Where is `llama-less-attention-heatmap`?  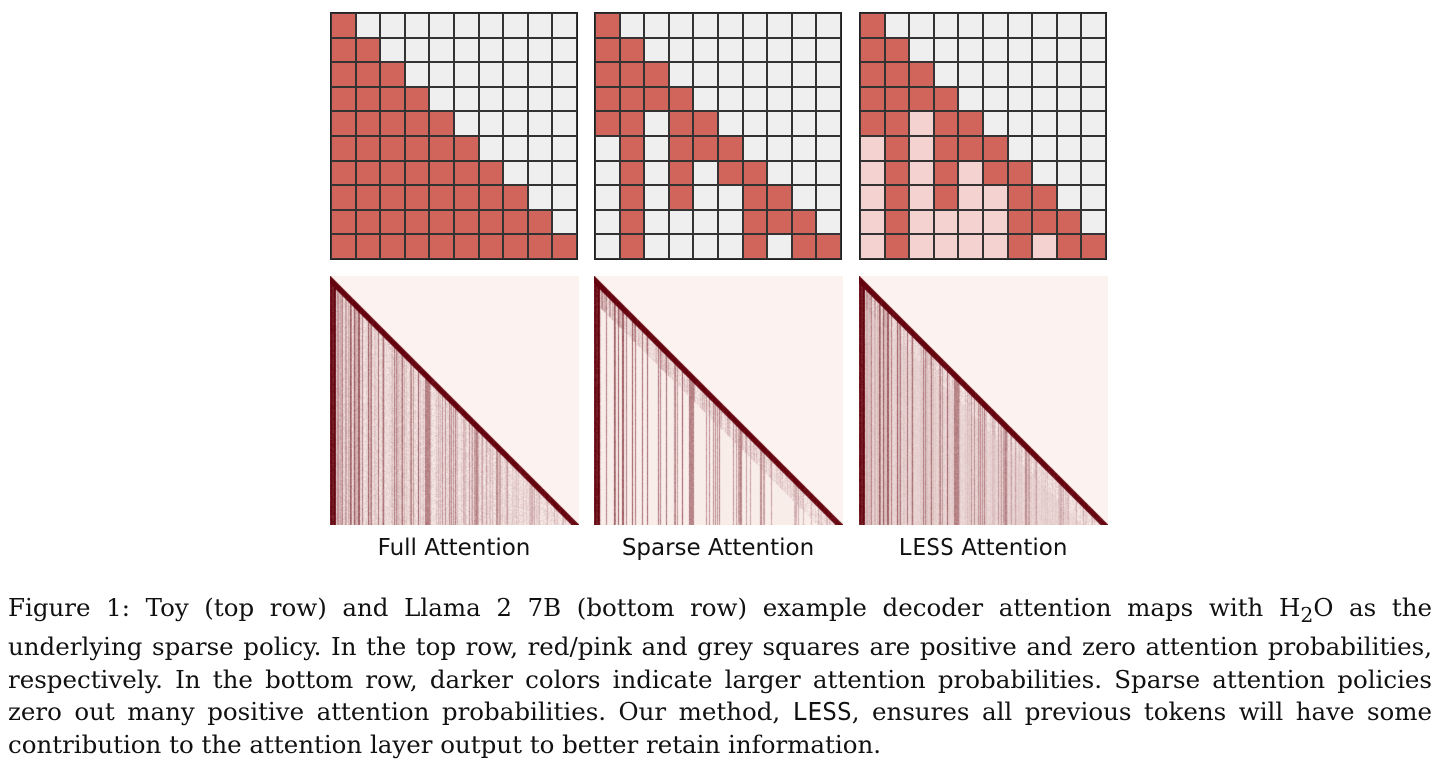 llama-less-attention-heatmap is located at coordinates (983, 400).